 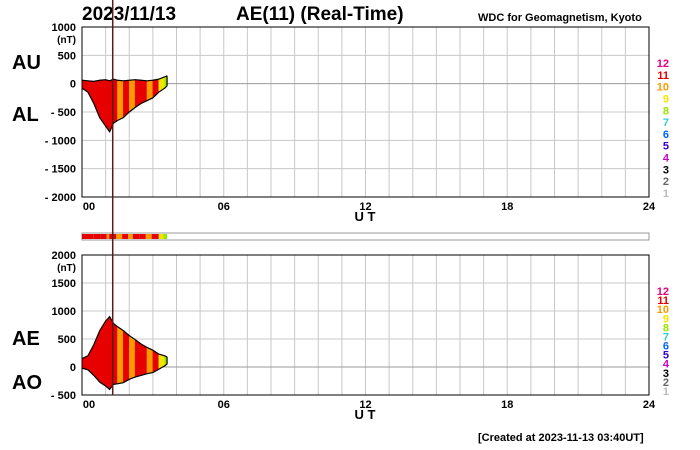 What do you see at coordinates (64, 284) in the screenshot?
I see `y-tick-label: 1500` at bounding box center [64, 284].